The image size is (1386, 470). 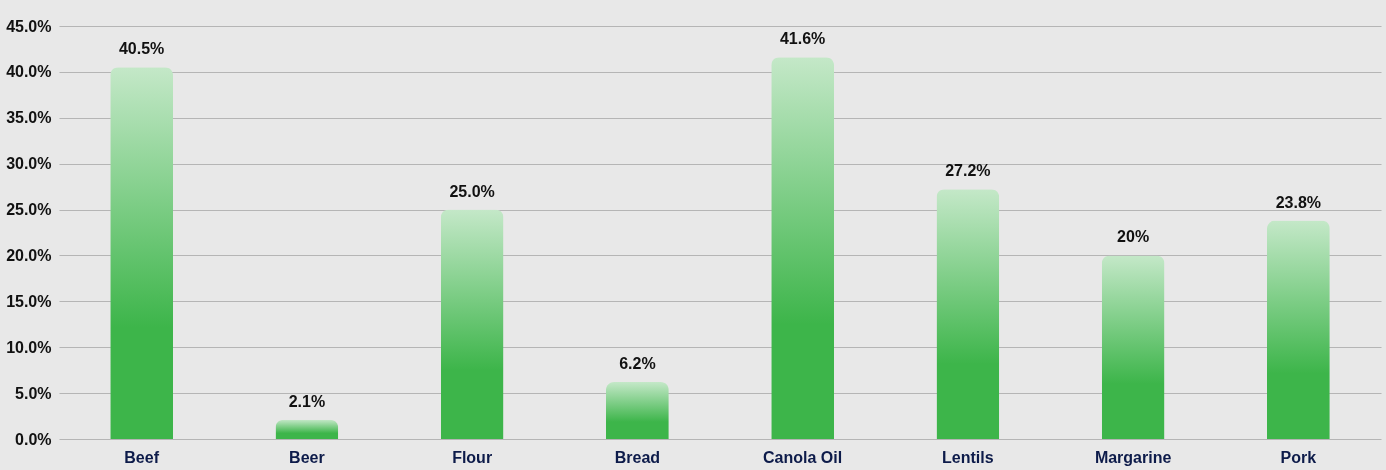 What do you see at coordinates (307, 401) in the screenshot?
I see `data-label: 2.1%` at bounding box center [307, 401].